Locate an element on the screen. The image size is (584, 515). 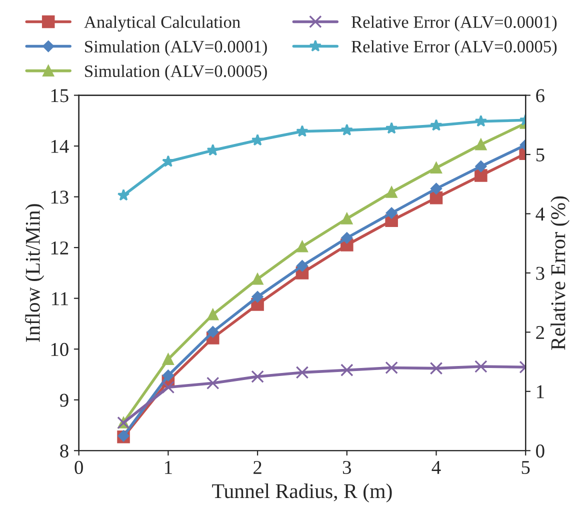
y2-tick-label: 3 is located at coordinates (540, 273).